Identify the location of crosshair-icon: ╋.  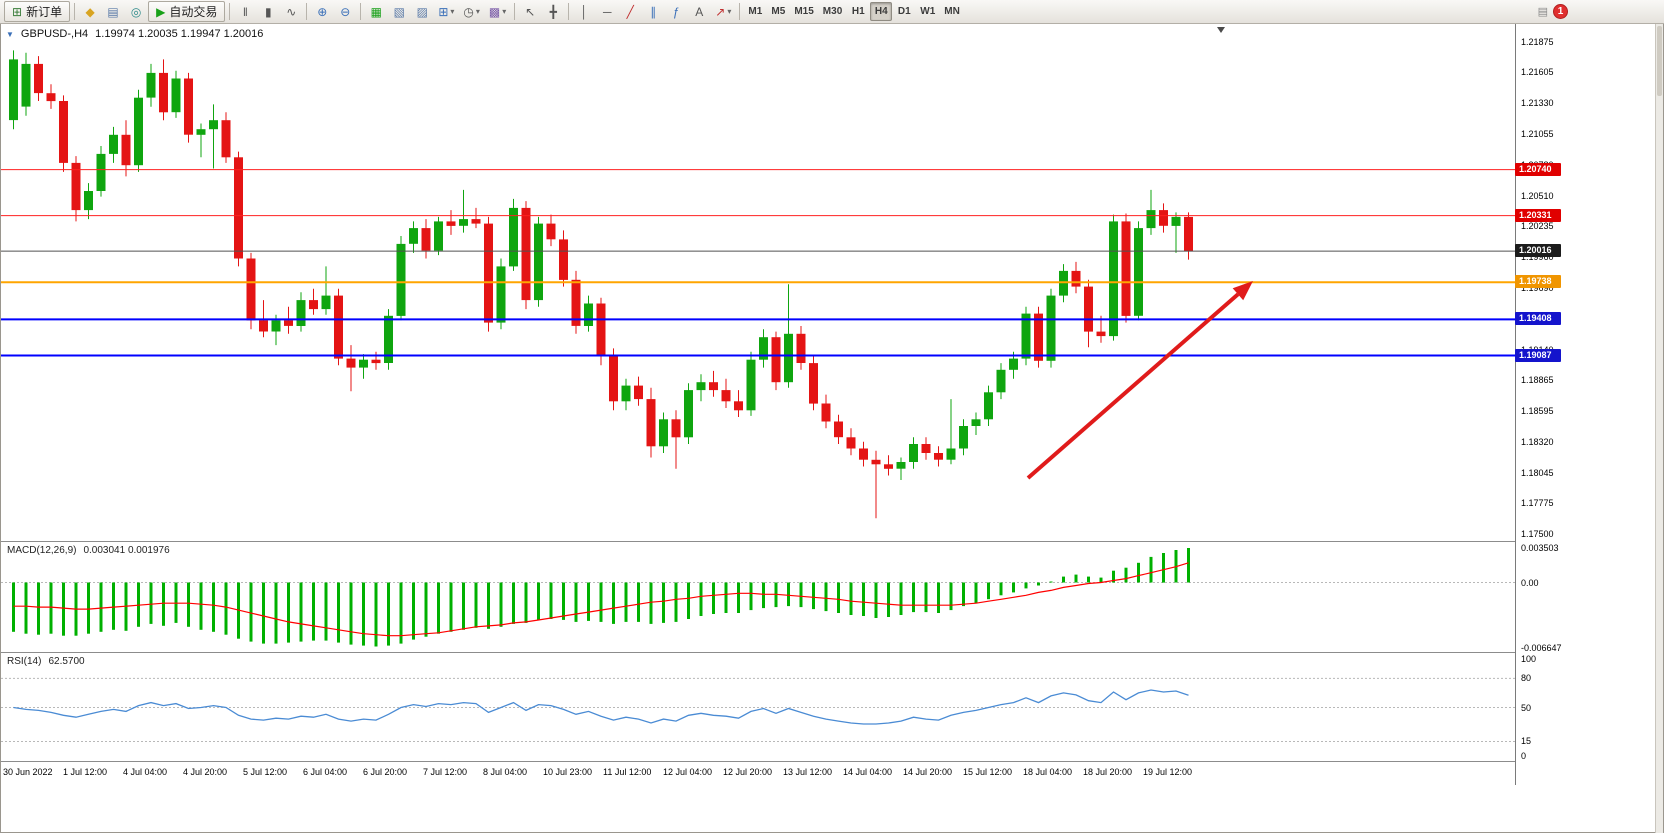
(553, 11).